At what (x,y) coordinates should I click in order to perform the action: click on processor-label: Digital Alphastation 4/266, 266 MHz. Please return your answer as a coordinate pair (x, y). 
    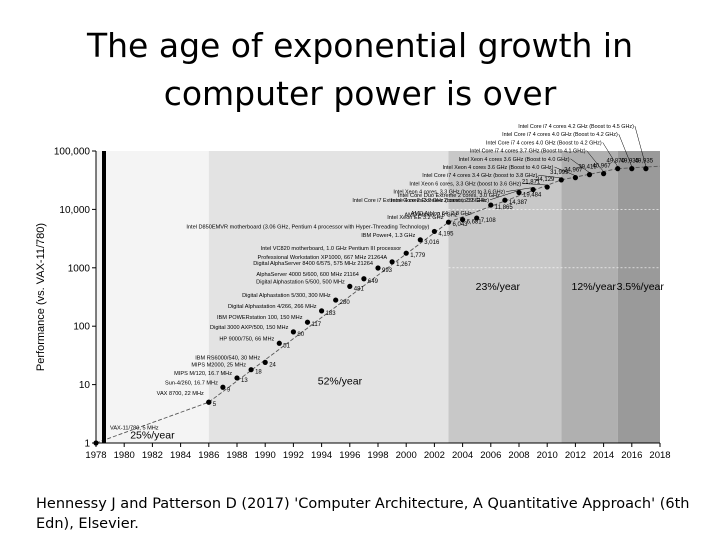
    Looking at the image, I should click on (272, 307).